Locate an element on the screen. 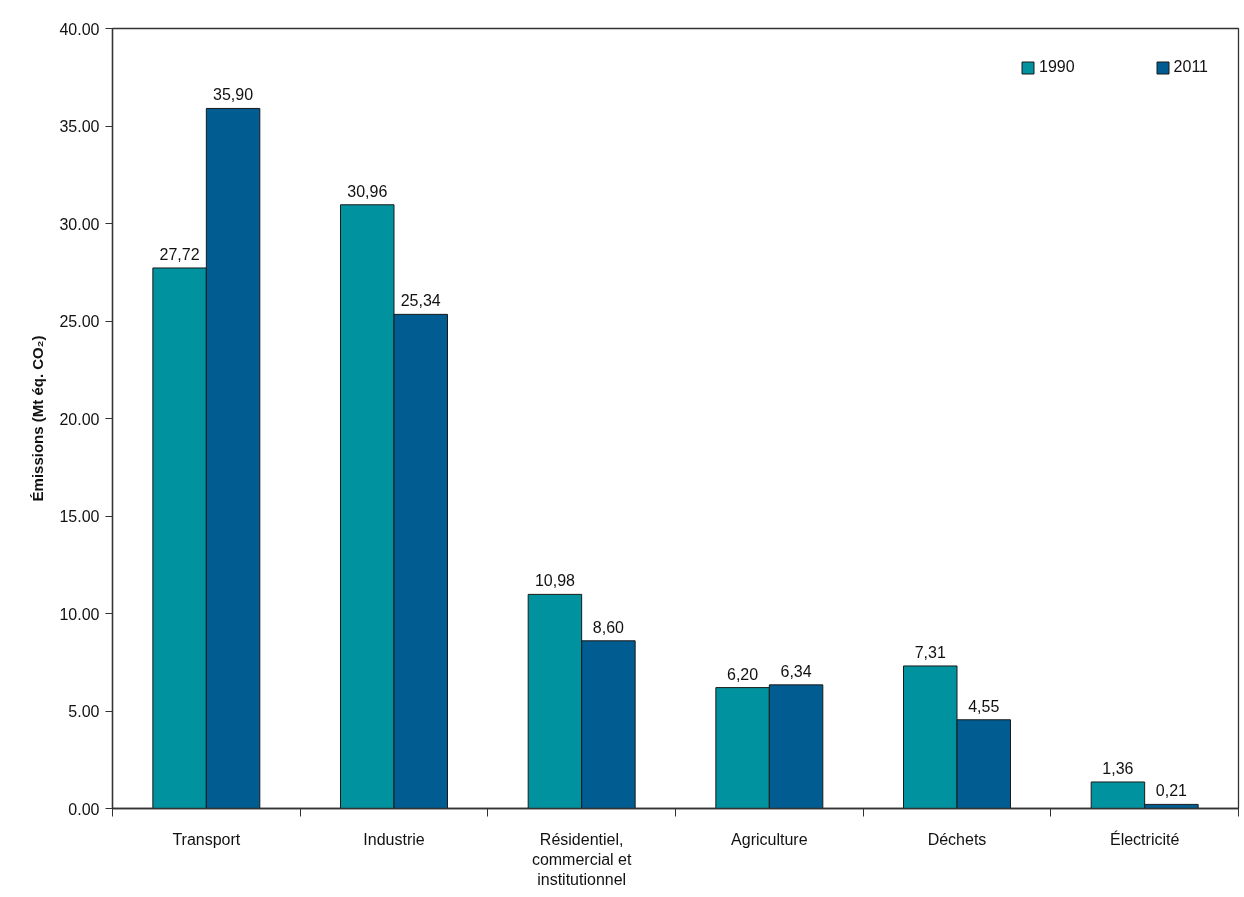 The image size is (1244, 897). y-tick-label: 40.00 is located at coordinates (79, 29).